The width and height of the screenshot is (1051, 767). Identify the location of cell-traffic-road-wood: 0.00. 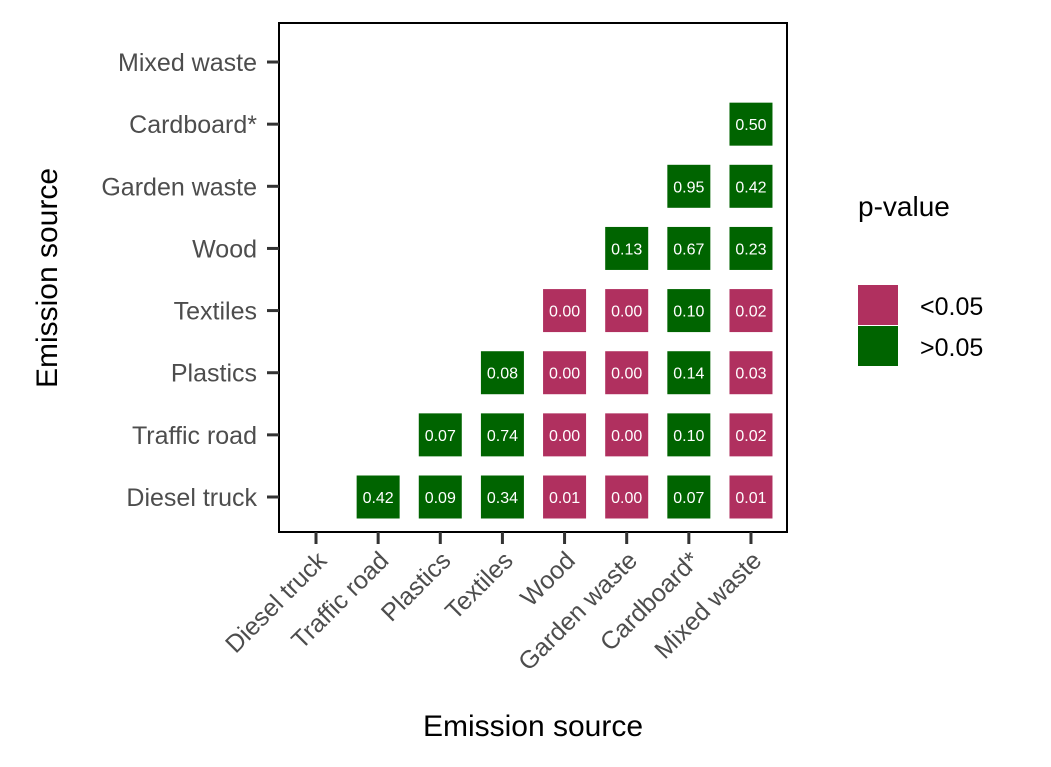
(565, 435).